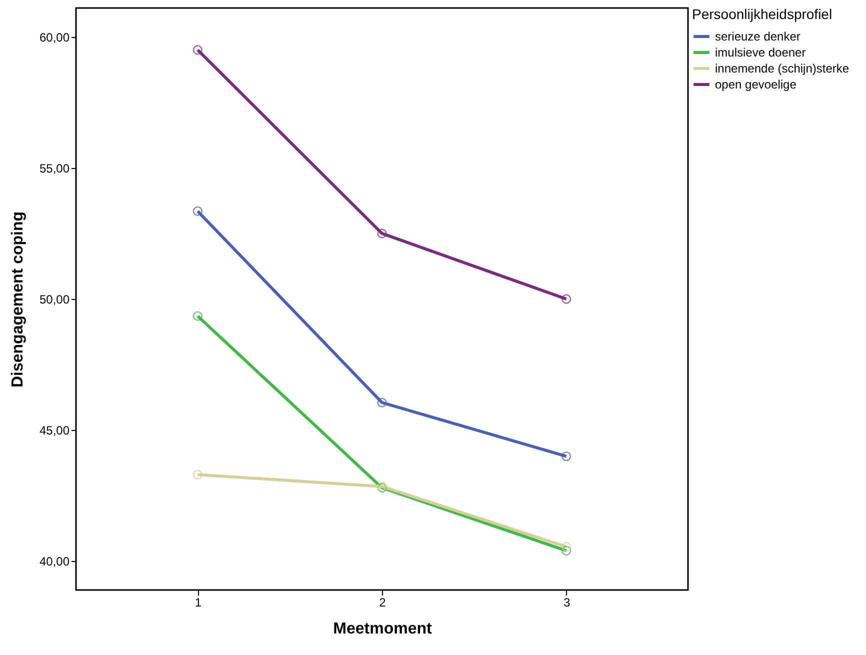 The height and width of the screenshot is (655, 866). Describe the element at coordinates (383, 629) in the screenshot. I see `x-axis-title: Meetmoment` at that location.